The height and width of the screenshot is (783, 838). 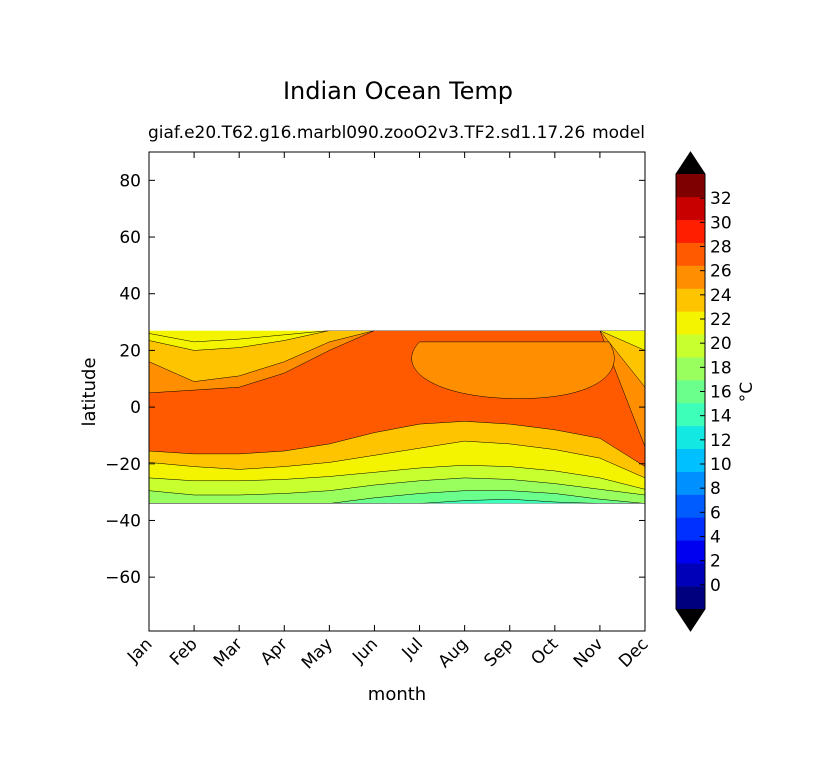 I want to click on no-data-mask-north, so click(x=397, y=241).